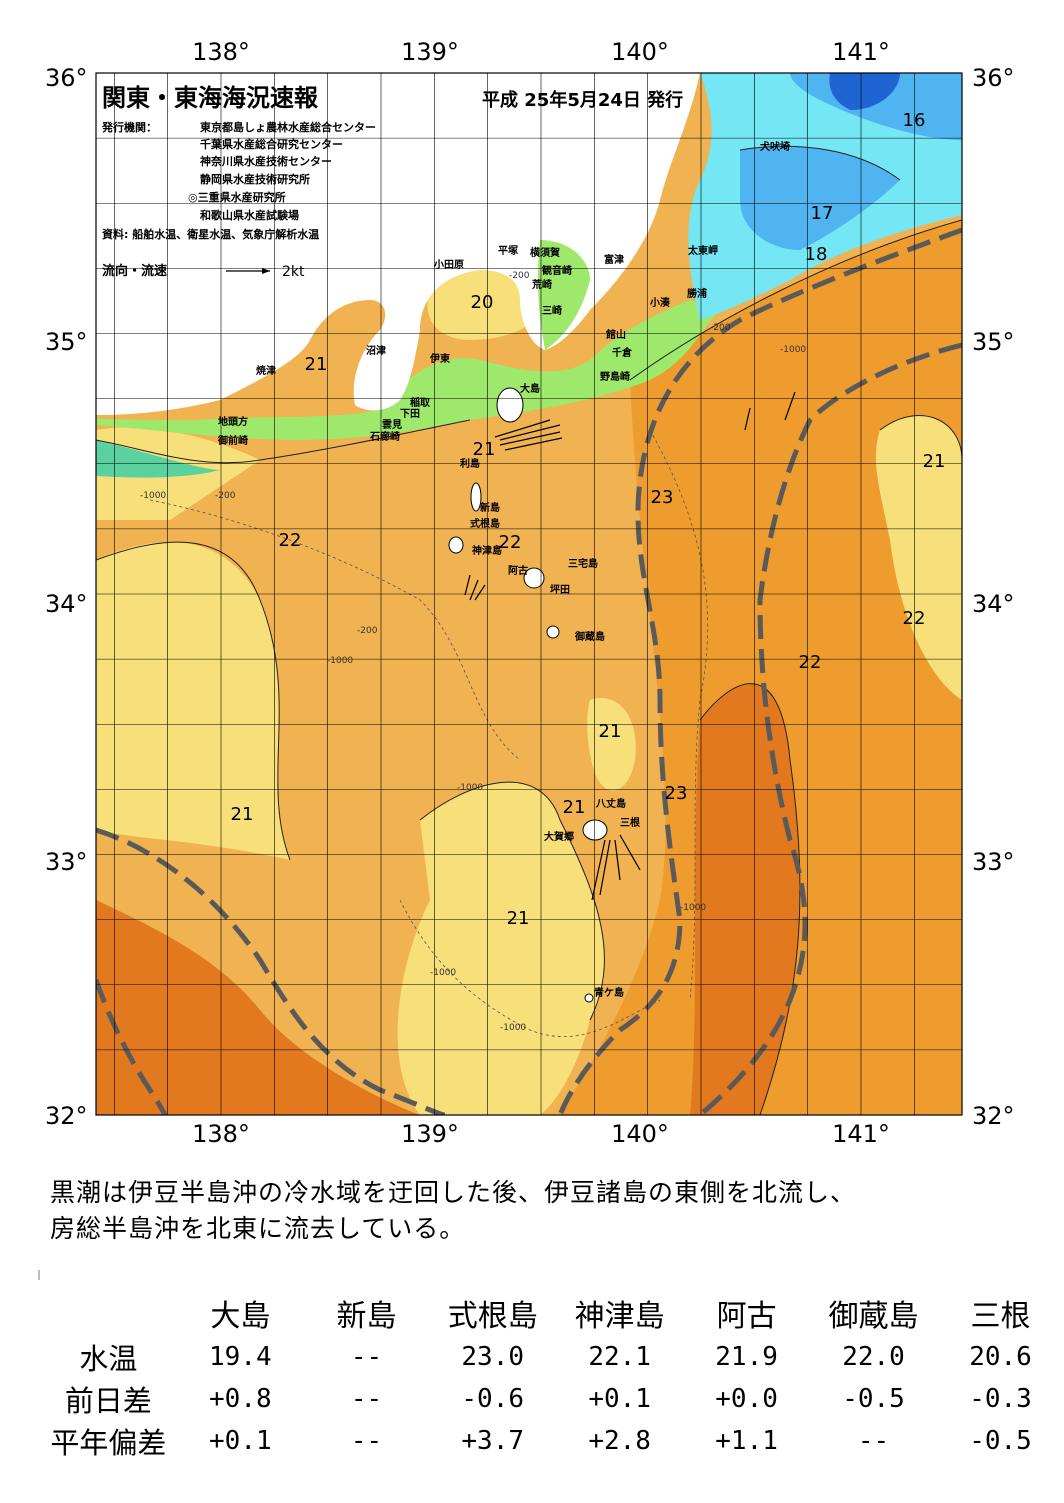  What do you see at coordinates (384, 436) in the screenshot?
I see `place-name: 石廊崎` at bounding box center [384, 436].